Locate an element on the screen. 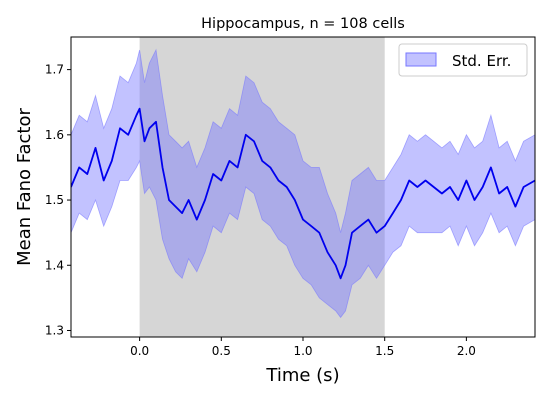  chart-title: Hippocampus, n = 108 cells is located at coordinates (303, 24).